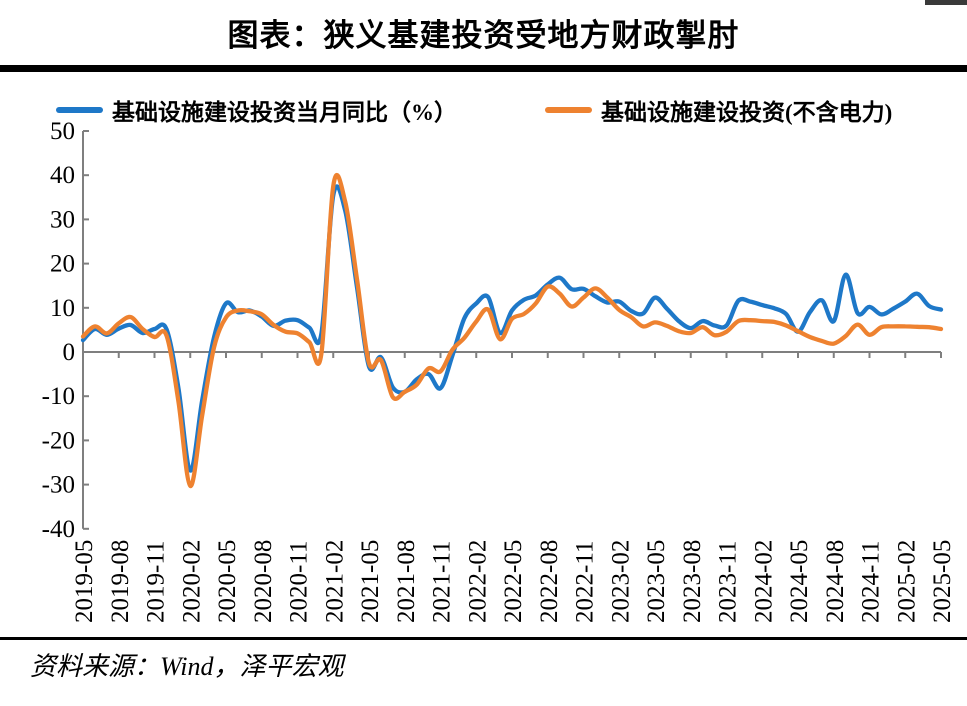 The width and height of the screenshot is (967, 706). I want to click on x-axis-label: 2021-11, so click(442, 582).